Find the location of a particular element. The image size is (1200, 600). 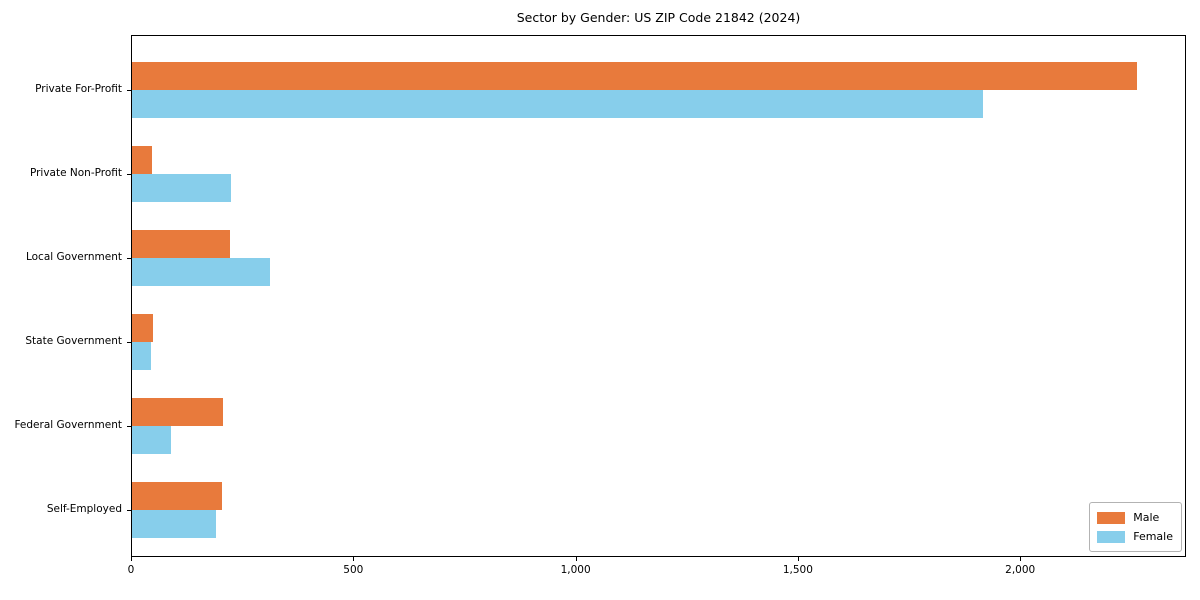

y-tick-label-private-non-profit: Private Non-Profit is located at coordinates (75, 173).